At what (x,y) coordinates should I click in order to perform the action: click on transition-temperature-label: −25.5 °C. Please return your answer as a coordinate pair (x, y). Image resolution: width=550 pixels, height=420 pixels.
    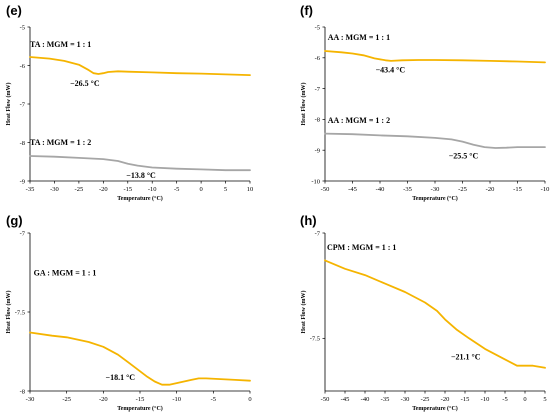
    Looking at the image, I should click on (464, 156).